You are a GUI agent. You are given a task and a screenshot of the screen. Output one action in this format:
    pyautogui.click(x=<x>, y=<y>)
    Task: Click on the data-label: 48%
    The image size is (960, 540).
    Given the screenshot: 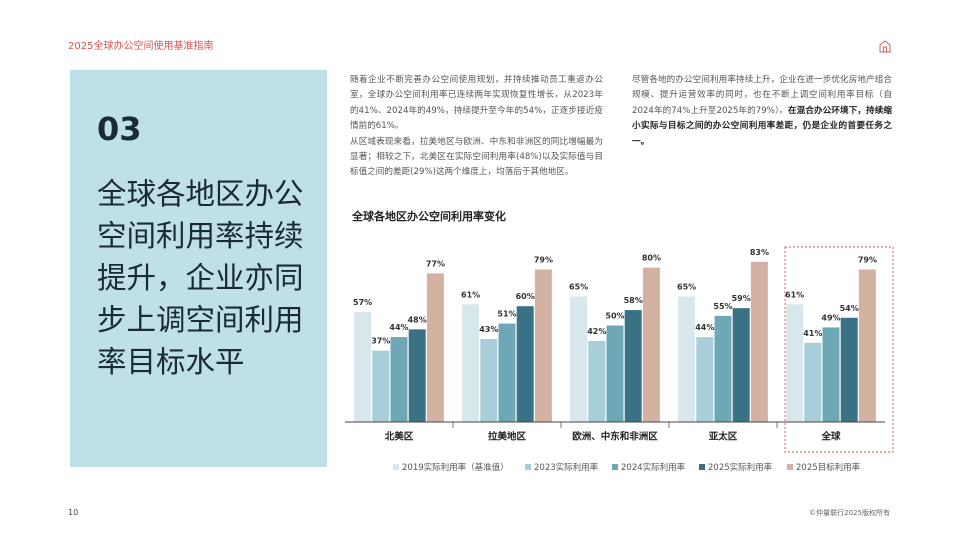 What is the action you would take?
    pyautogui.click(x=417, y=319)
    